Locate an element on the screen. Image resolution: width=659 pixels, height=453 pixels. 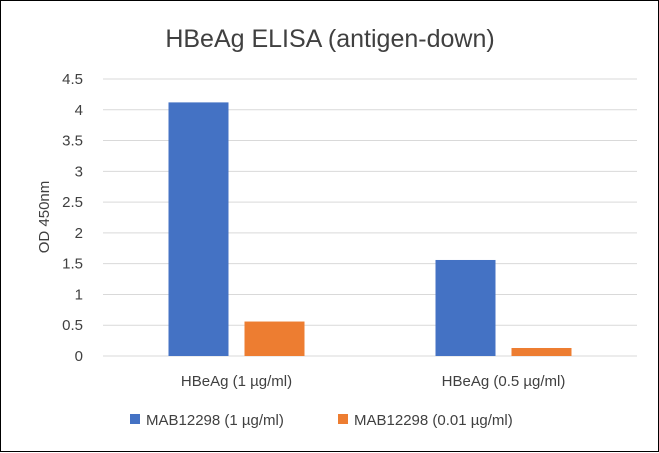
y-axis-ticks: 0 0.5 1 1.5 2 2.5 3 3.5 4 4.5 is located at coordinates (72, 218).